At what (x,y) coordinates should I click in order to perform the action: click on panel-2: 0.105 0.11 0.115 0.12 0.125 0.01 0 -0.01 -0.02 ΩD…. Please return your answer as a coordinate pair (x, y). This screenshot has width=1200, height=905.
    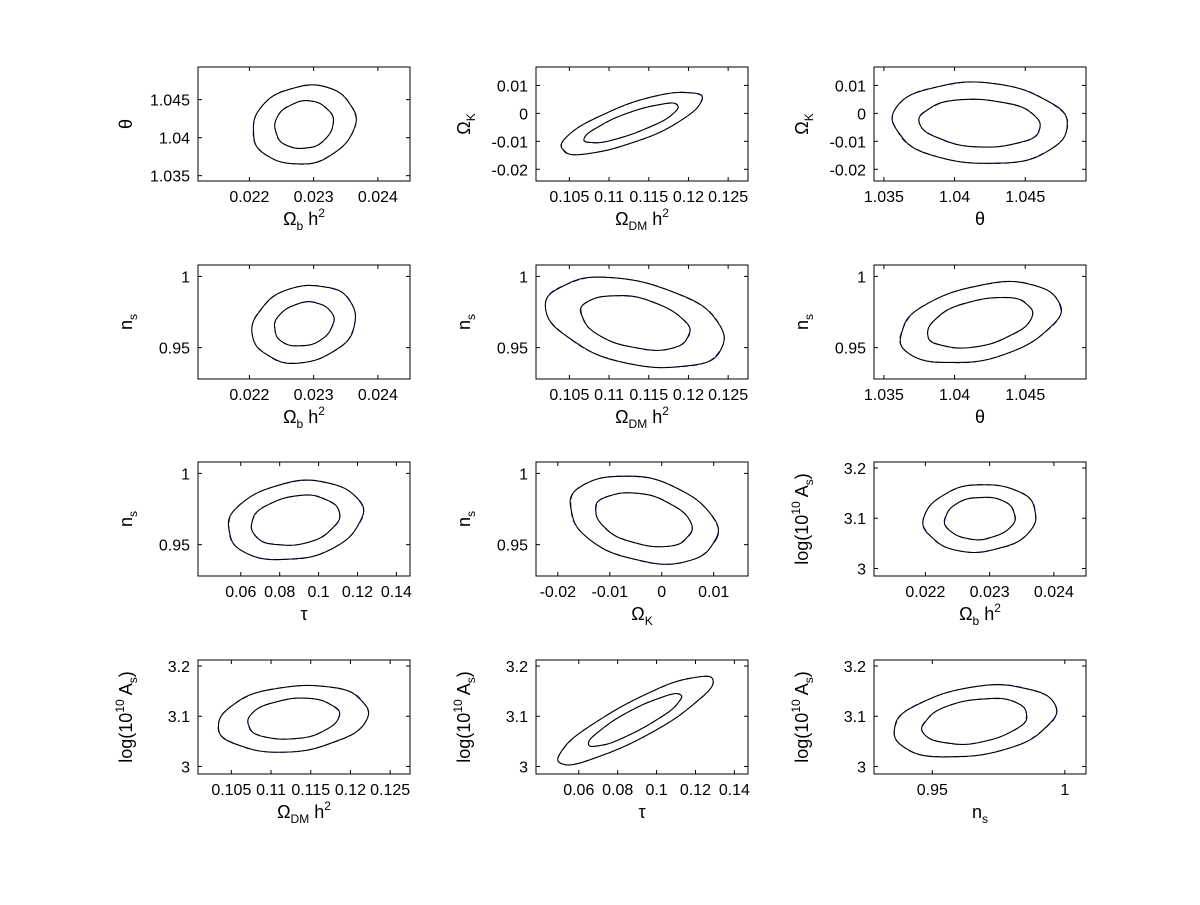
    Looking at the image, I should click on (601, 149).